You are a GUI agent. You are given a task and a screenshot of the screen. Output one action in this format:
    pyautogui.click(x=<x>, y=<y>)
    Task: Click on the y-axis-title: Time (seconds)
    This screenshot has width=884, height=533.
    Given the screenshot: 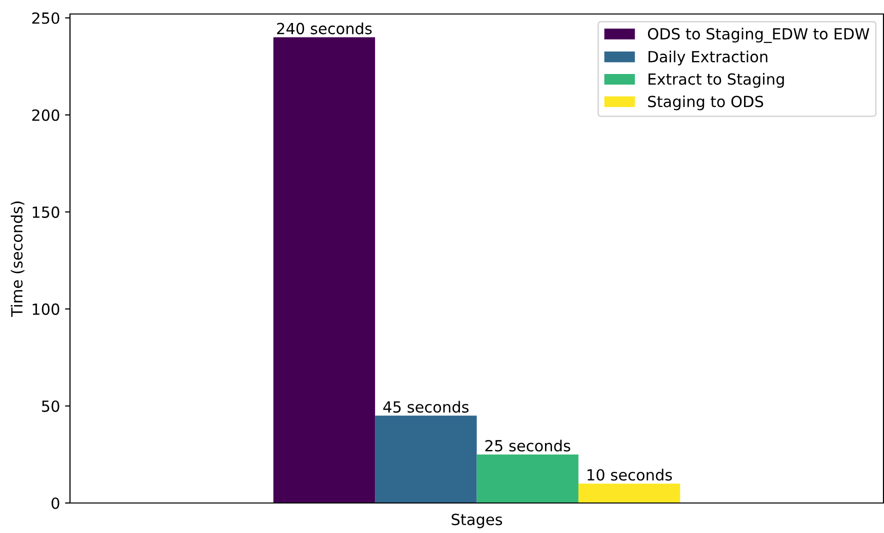 What is the action you would take?
    pyautogui.click(x=17, y=259)
    